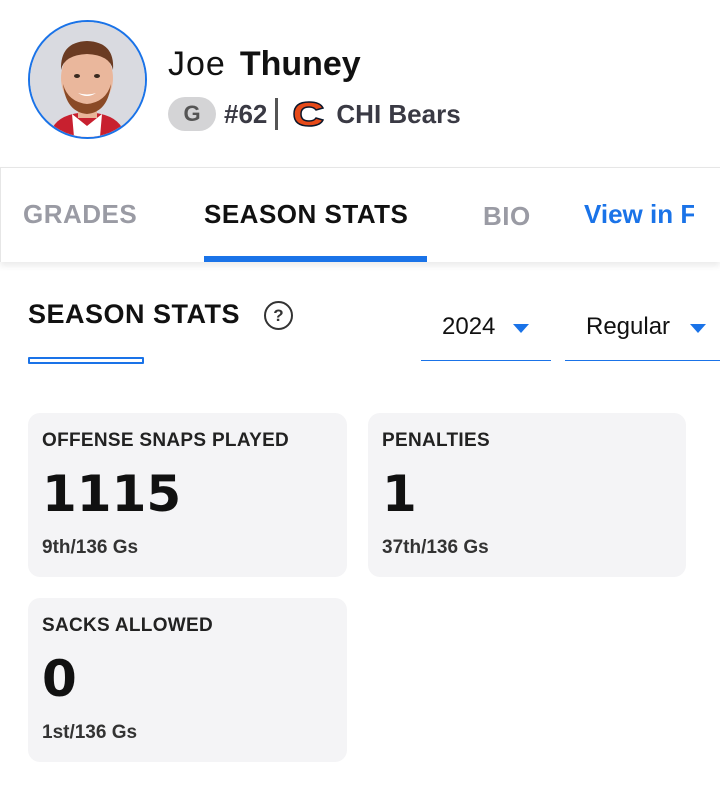 This screenshot has height=794, width=720. Describe the element at coordinates (112, 494) in the screenshot. I see `stat-value: 1115` at that location.